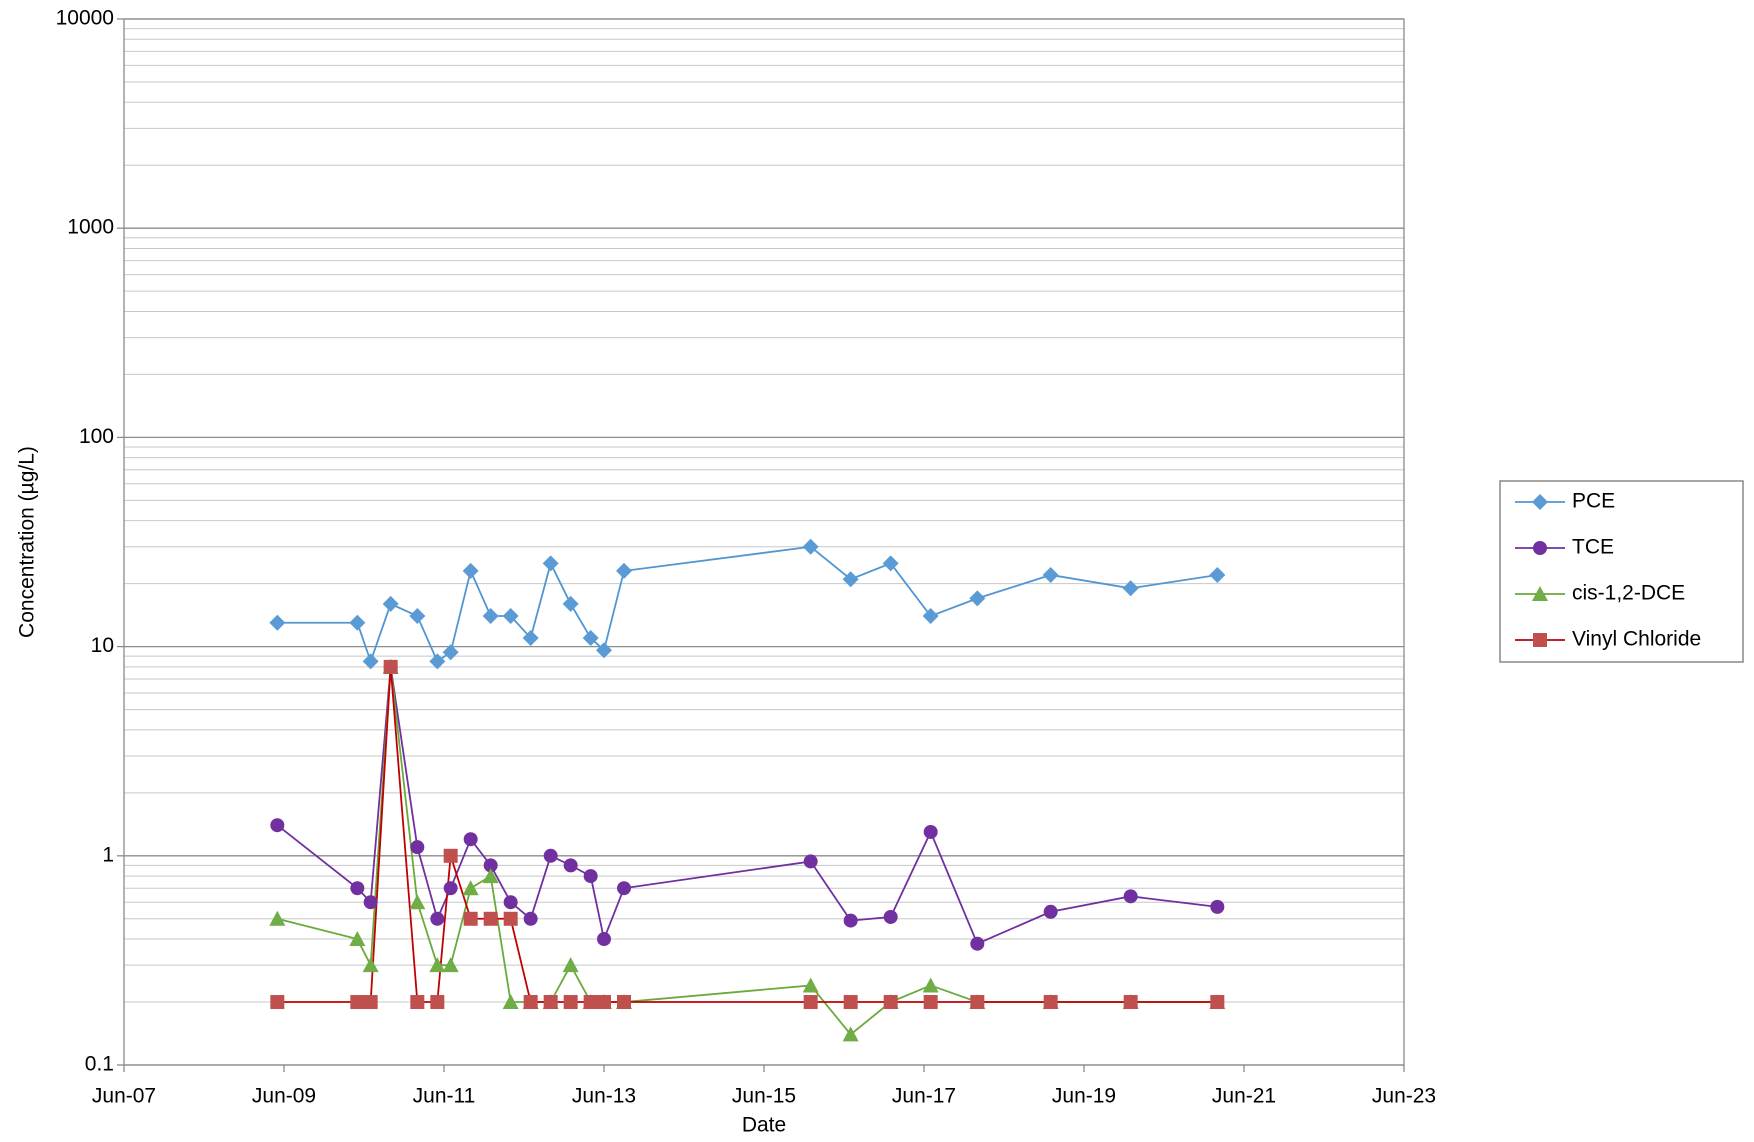 This screenshot has height=1142, width=1754. What do you see at coordinates (1621, 571) in the screenshot?
I see `legend-box` at bounding box center [1621, 571].